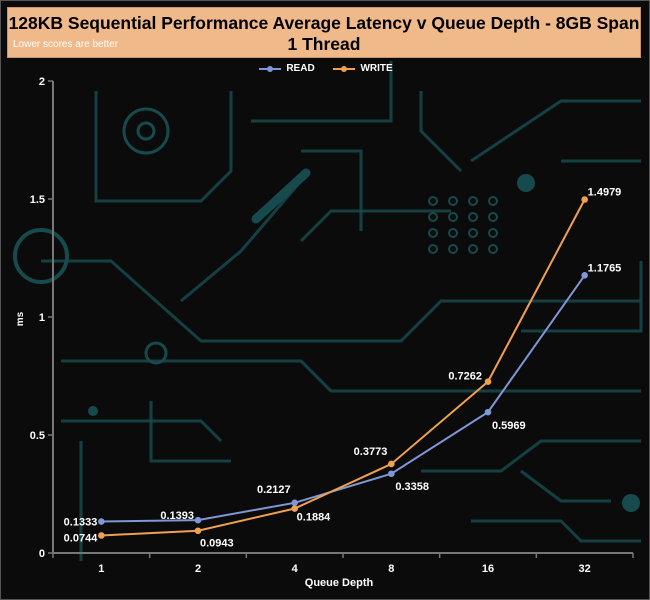 The height and width of the screenshot is (600, 650). Describe the element at coordinates (391, 569) in the screenshot. I see `x-tick-label: 8` at that location.